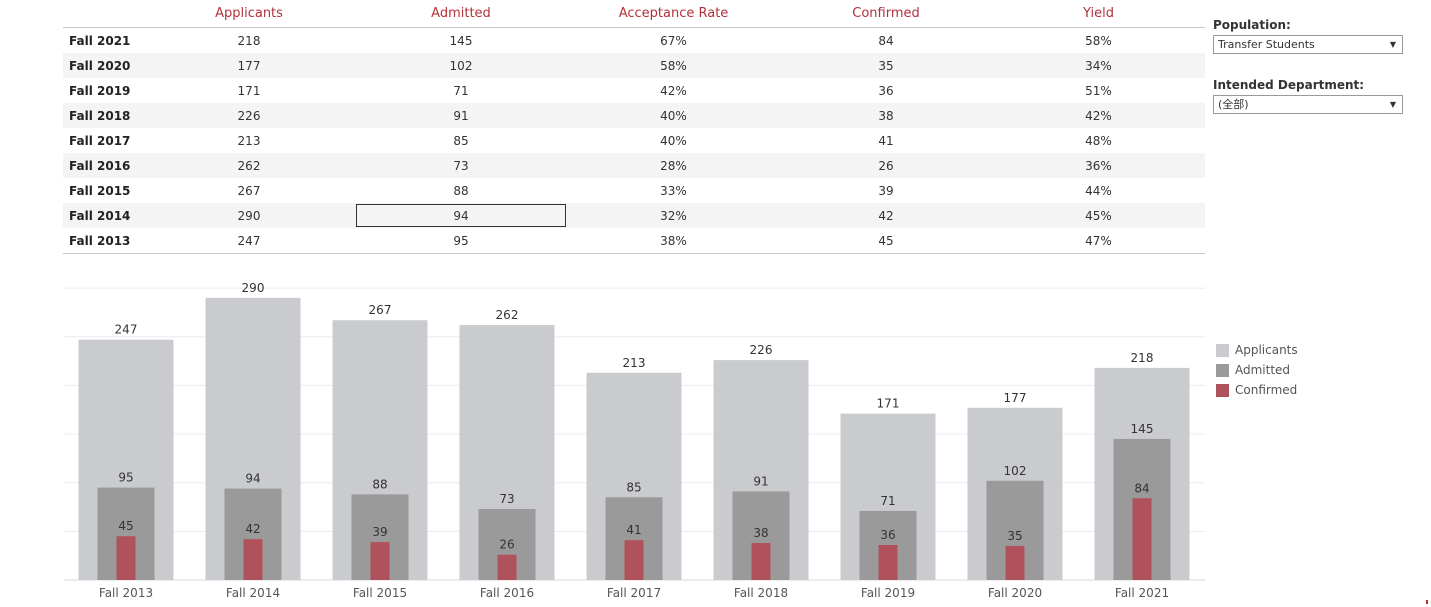 The width and height of the screenshot is (1431, 607). I want to click on department-dropdown: (全部) ▼, so click(1308, 104).